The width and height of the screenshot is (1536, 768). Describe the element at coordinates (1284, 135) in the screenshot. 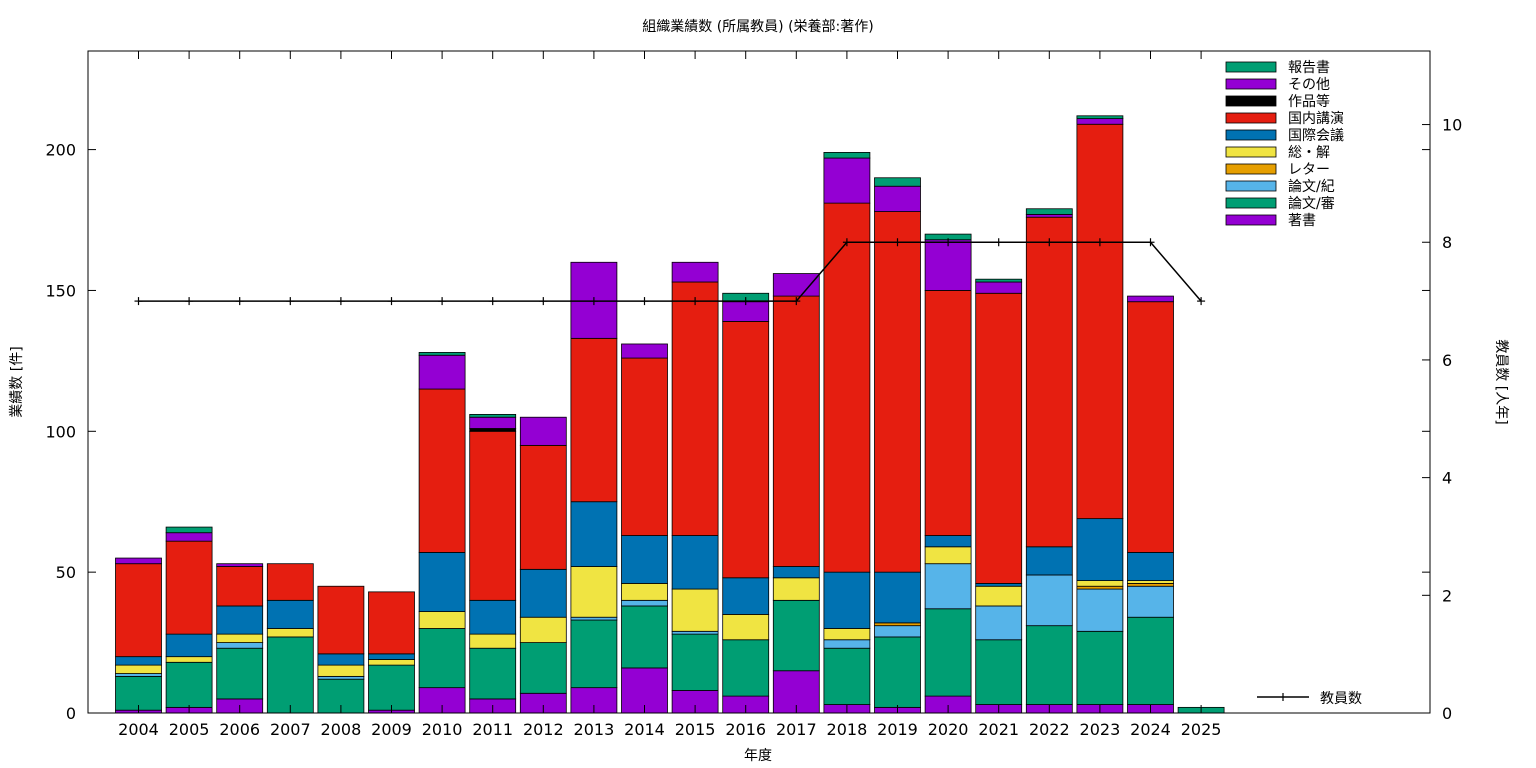

I see `legend-item: 国際会議` at that location.